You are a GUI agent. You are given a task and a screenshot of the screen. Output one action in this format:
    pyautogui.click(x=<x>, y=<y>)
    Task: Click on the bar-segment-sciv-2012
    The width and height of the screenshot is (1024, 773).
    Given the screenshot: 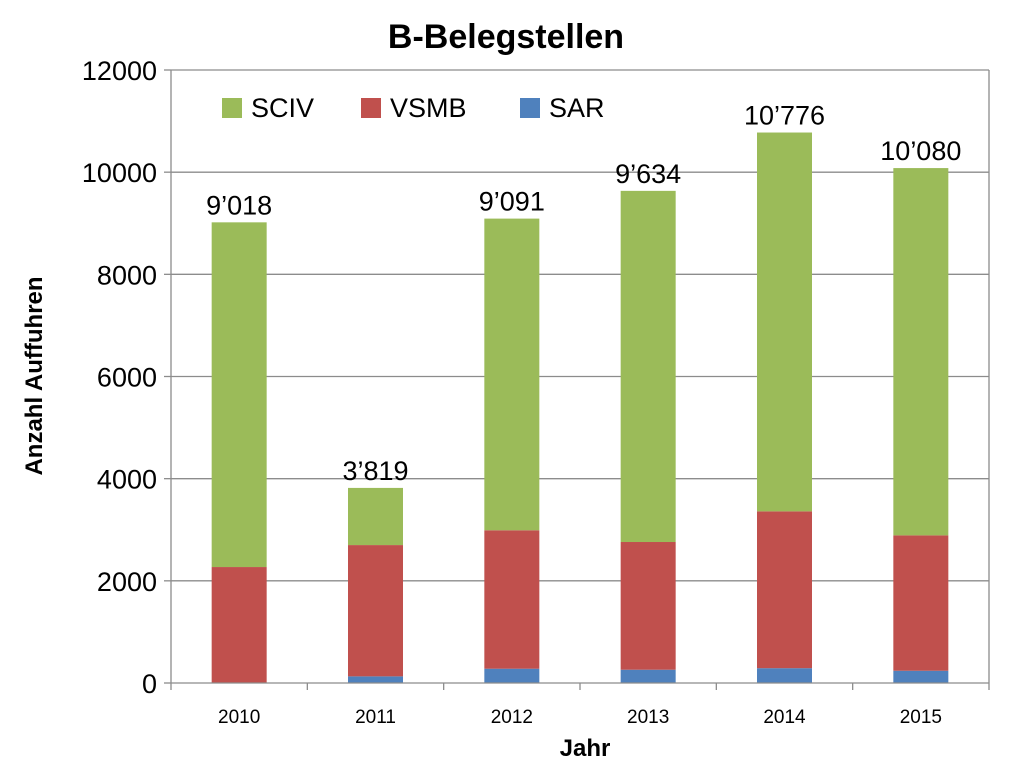 What is the action you would take?
    pyautogui.click(x=512, y=374)
    